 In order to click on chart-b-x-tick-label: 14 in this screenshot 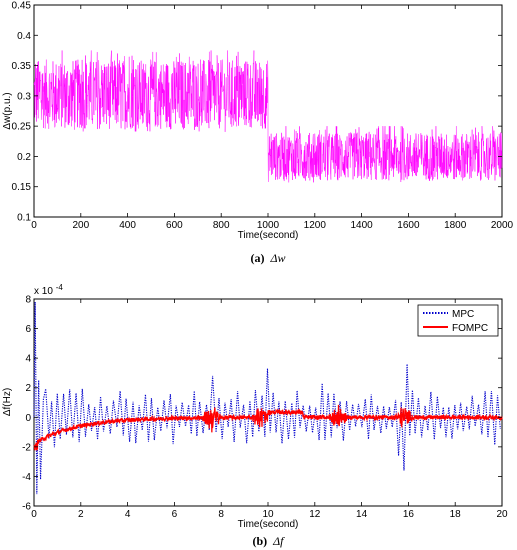, I will do `click(362, 514)`.